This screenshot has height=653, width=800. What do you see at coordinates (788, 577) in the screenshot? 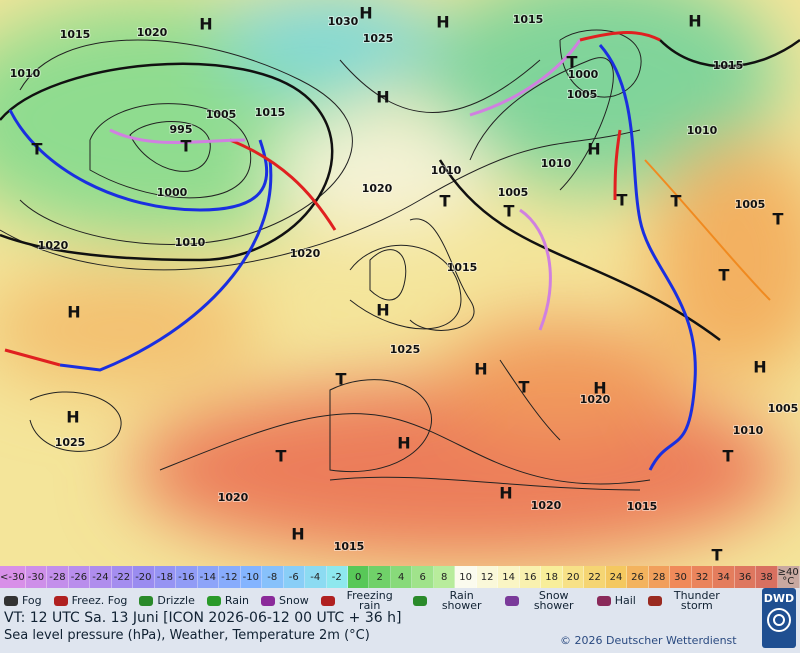
I see `scale-cell: ≥40 °C` at bounding box center [788, 577].